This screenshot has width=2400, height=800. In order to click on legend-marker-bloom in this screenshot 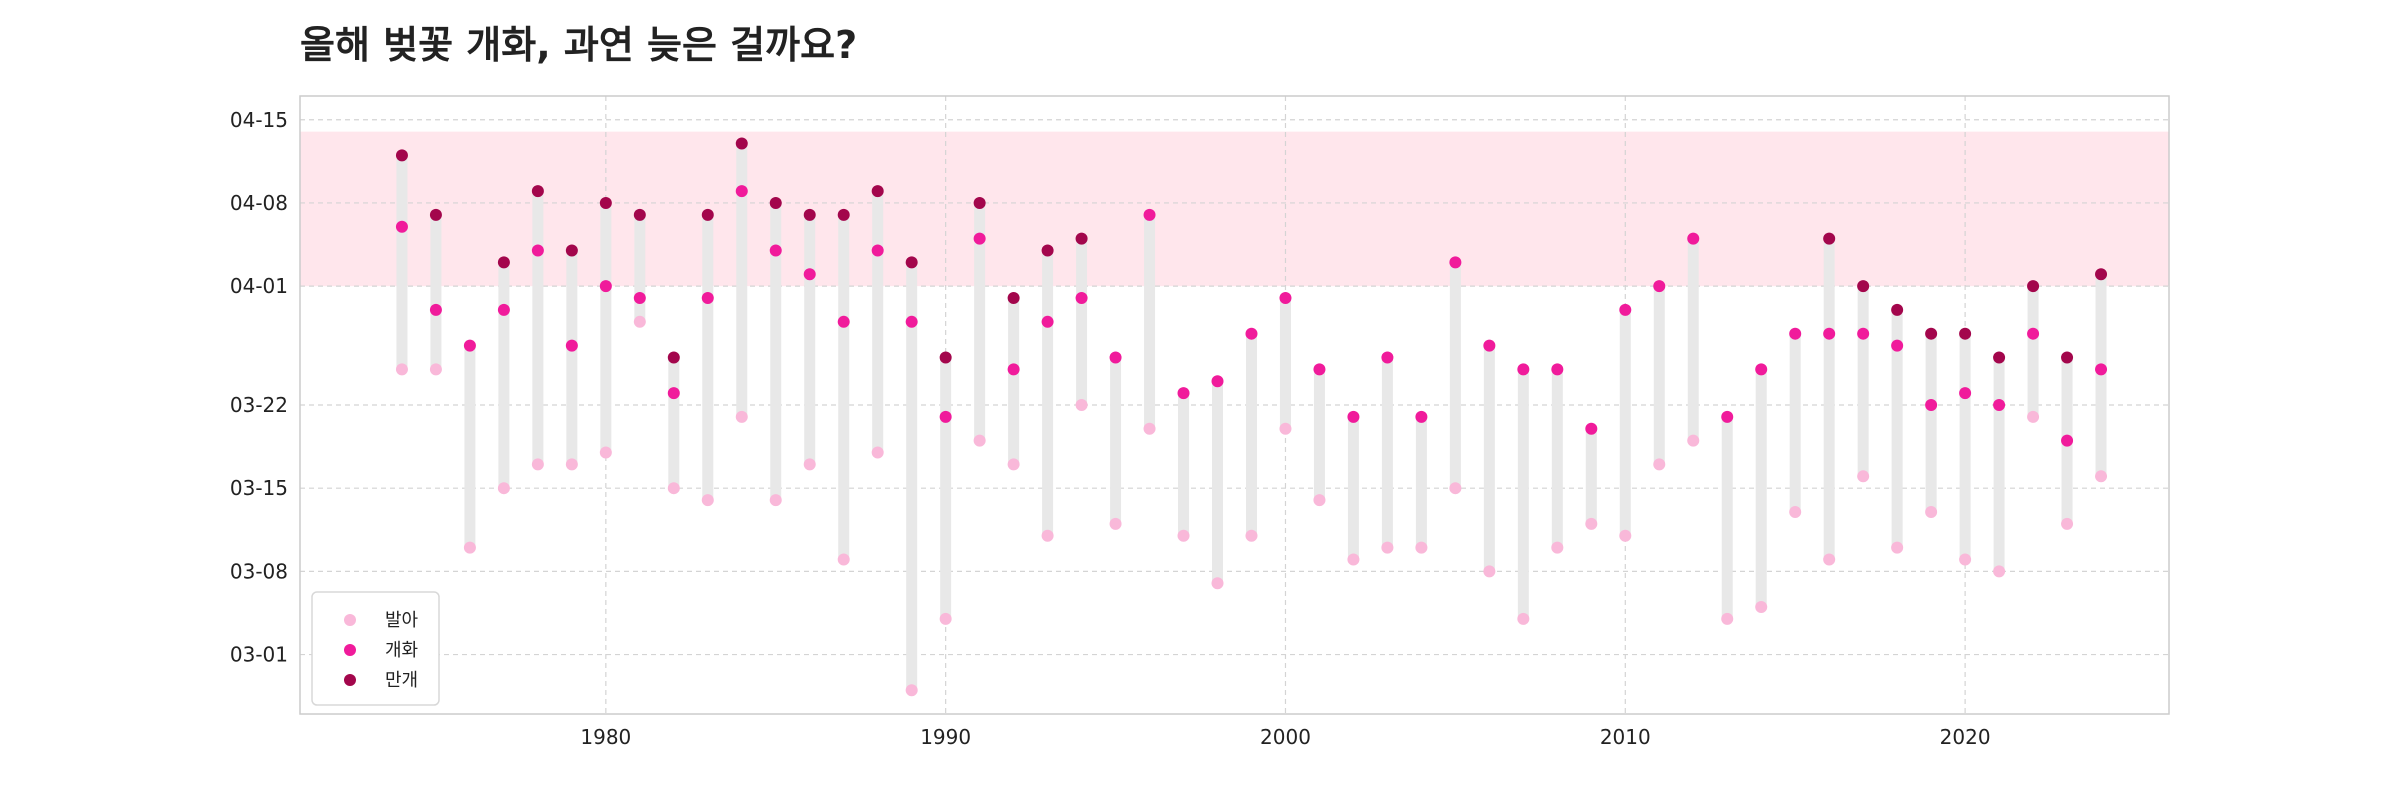, I will do `click(350, 650)`.